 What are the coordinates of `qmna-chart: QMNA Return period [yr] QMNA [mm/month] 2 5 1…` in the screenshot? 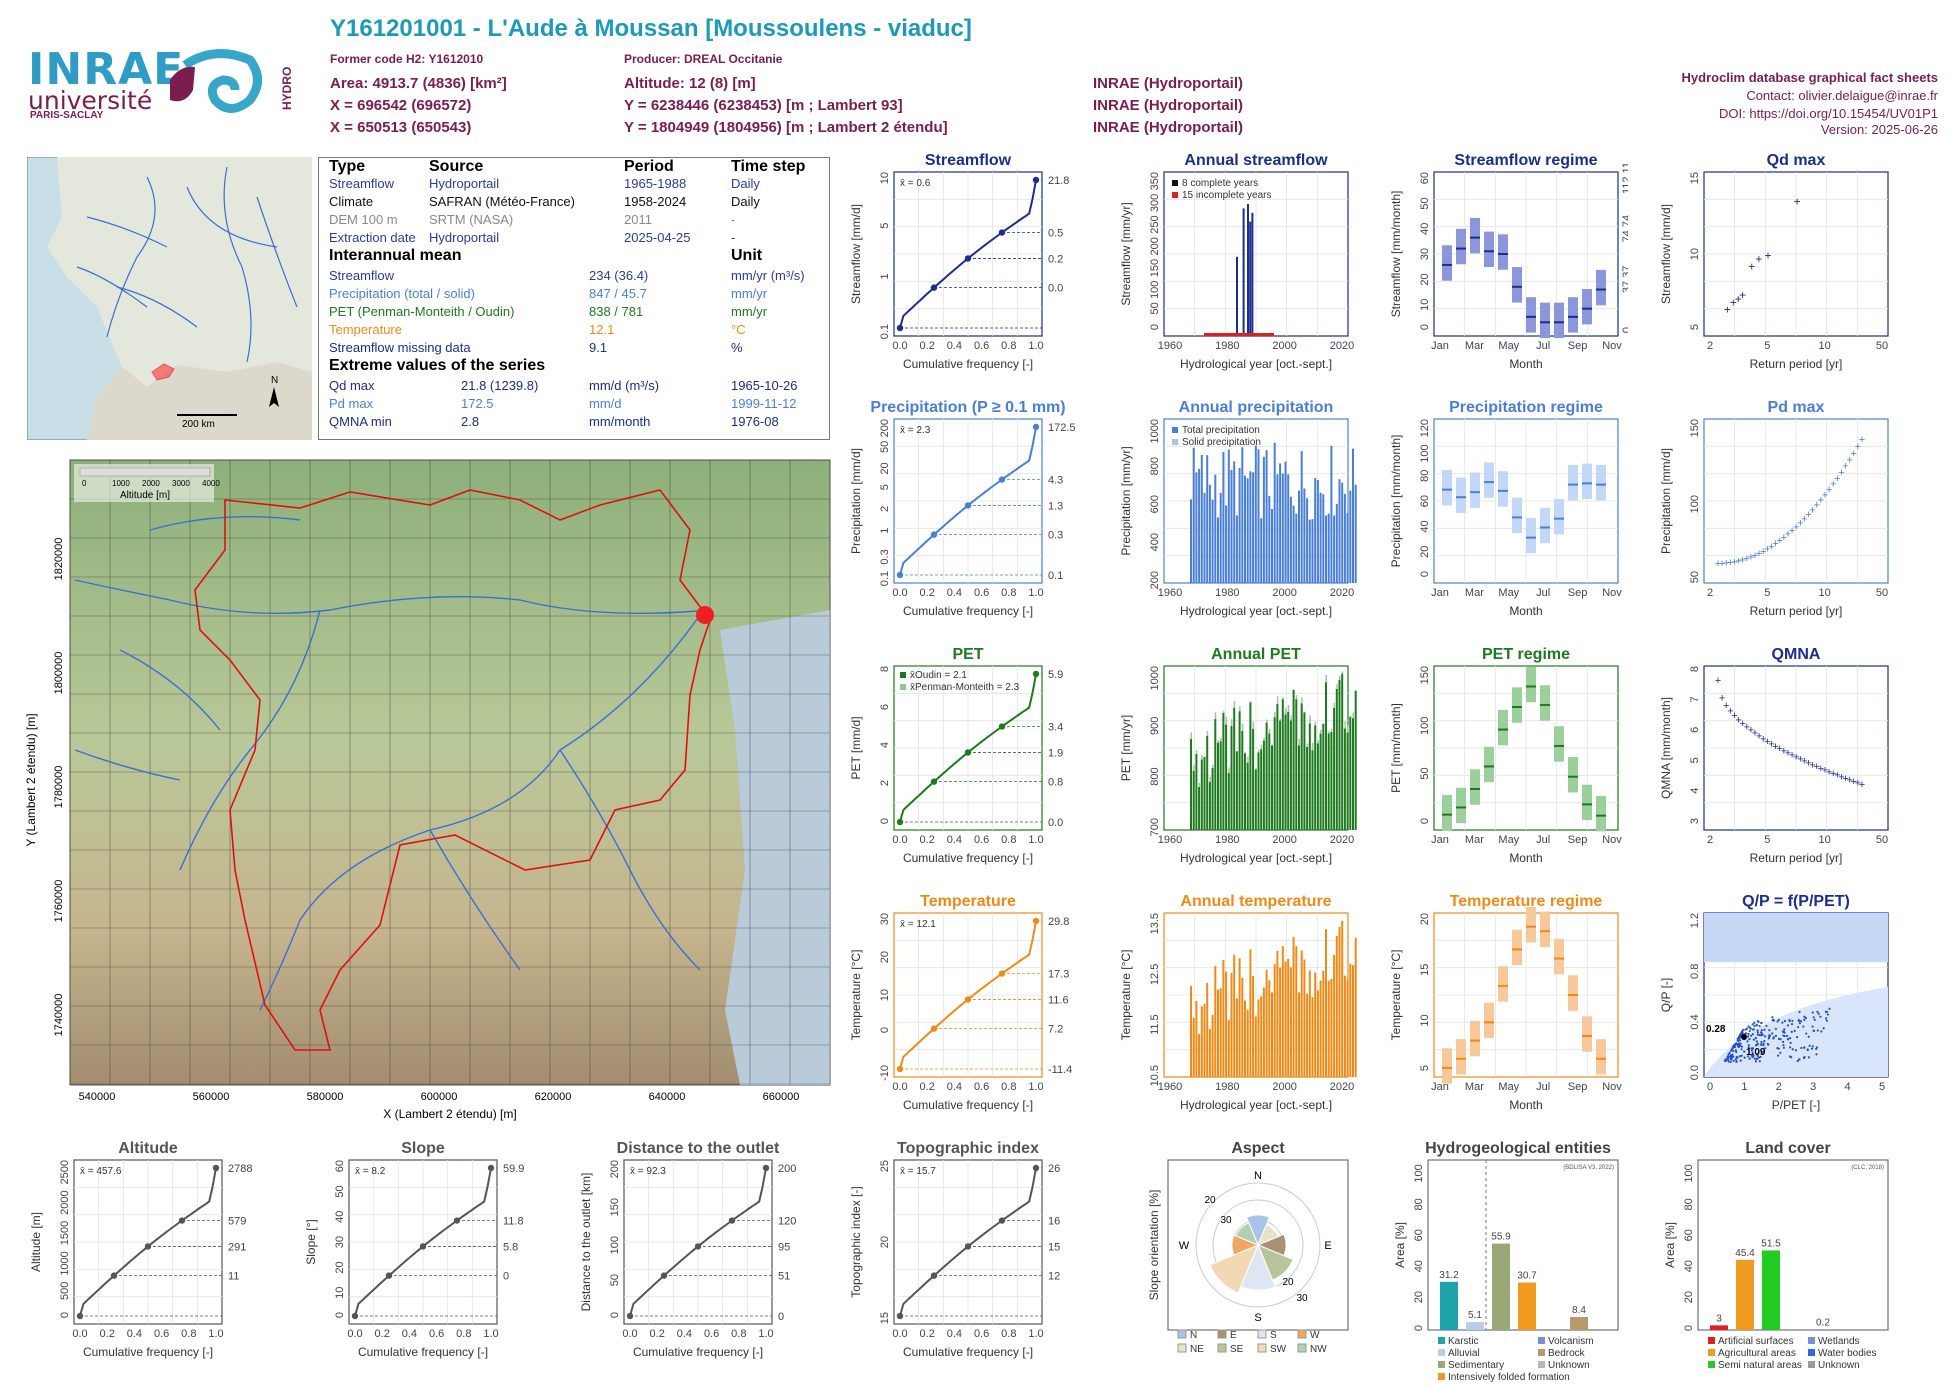 It's located at (1778, 755).